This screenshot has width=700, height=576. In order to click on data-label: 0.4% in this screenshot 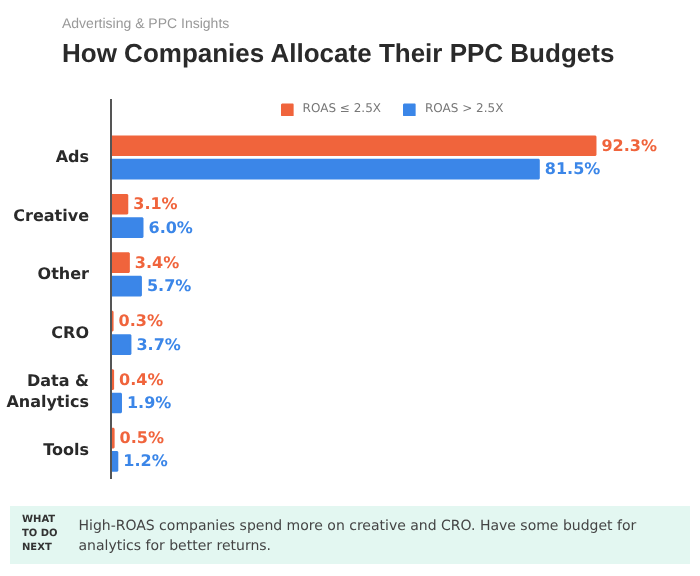, I will do `click(141, 379)`.